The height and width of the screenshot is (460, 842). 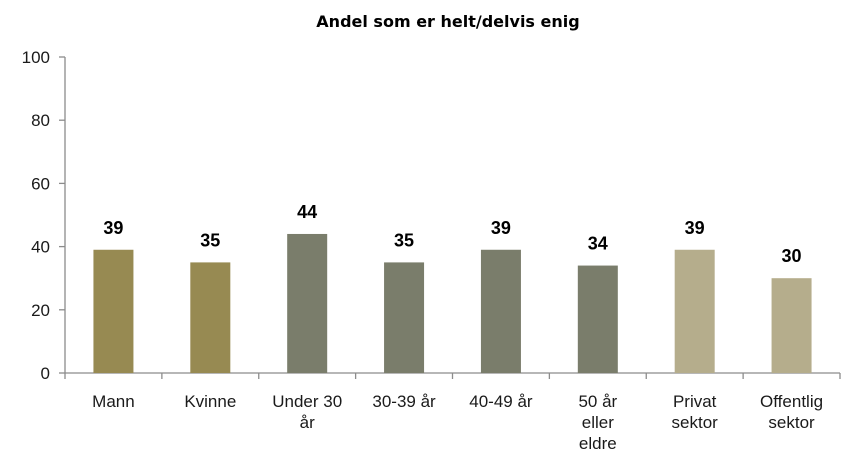 What do you see at coordinates (792, 256) in the screenshot?
I see `data-label: 30` at bounding box center [792, 256].